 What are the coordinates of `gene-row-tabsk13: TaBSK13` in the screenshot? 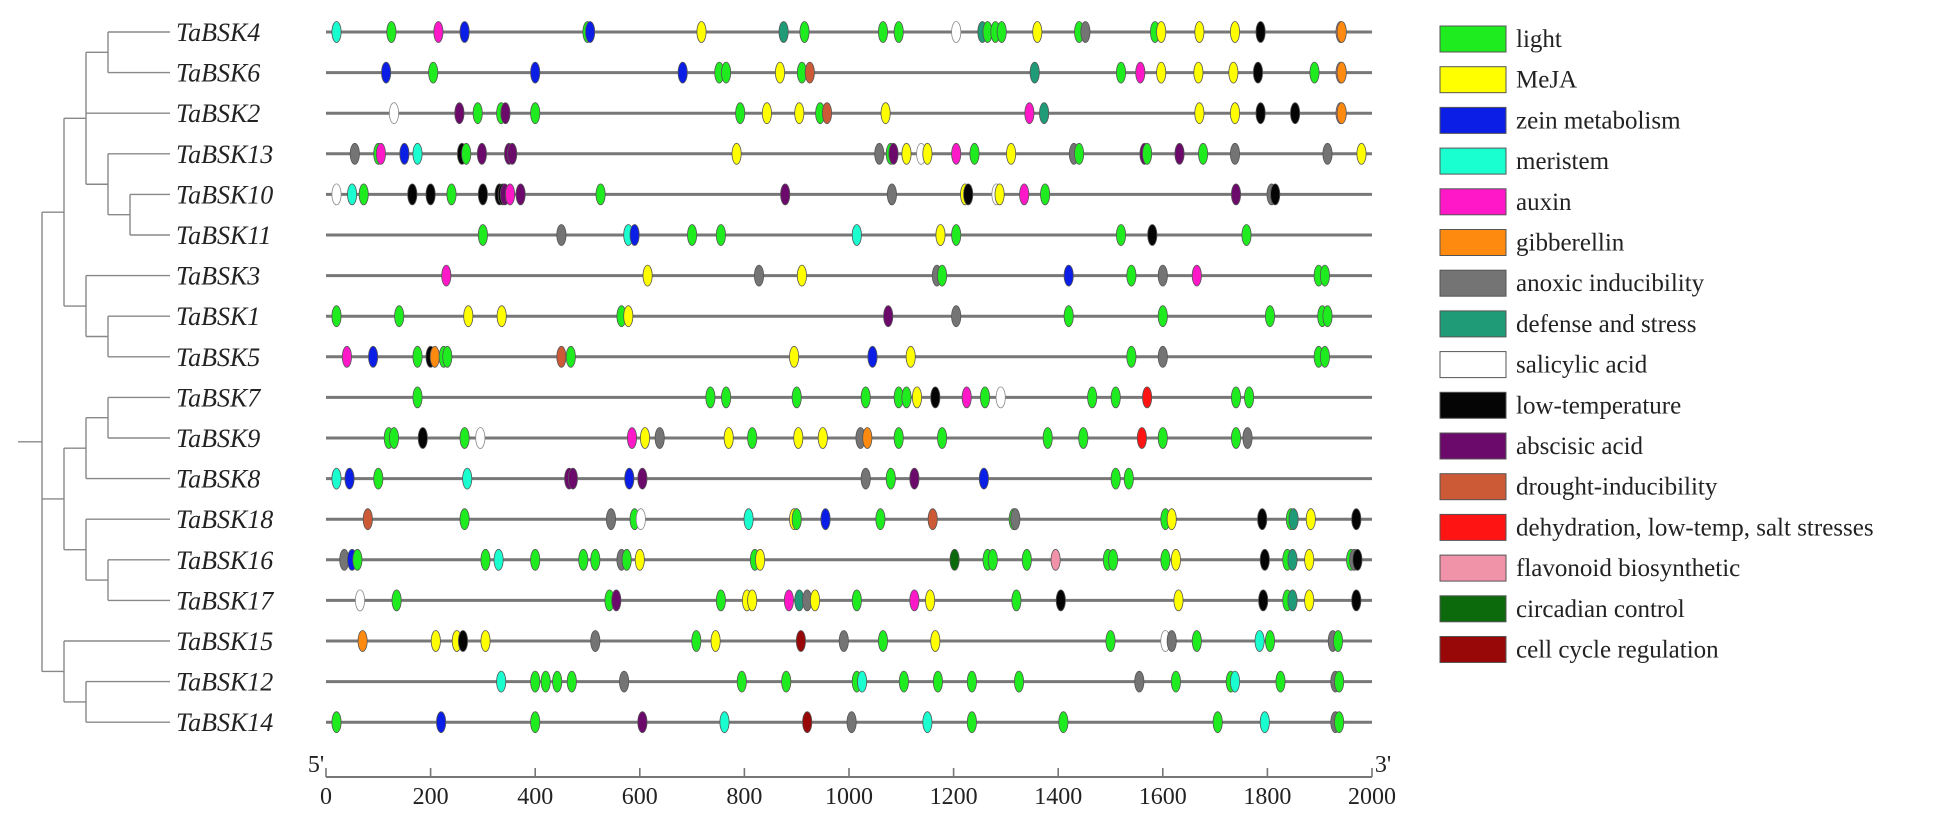 It's located at (774, 154).